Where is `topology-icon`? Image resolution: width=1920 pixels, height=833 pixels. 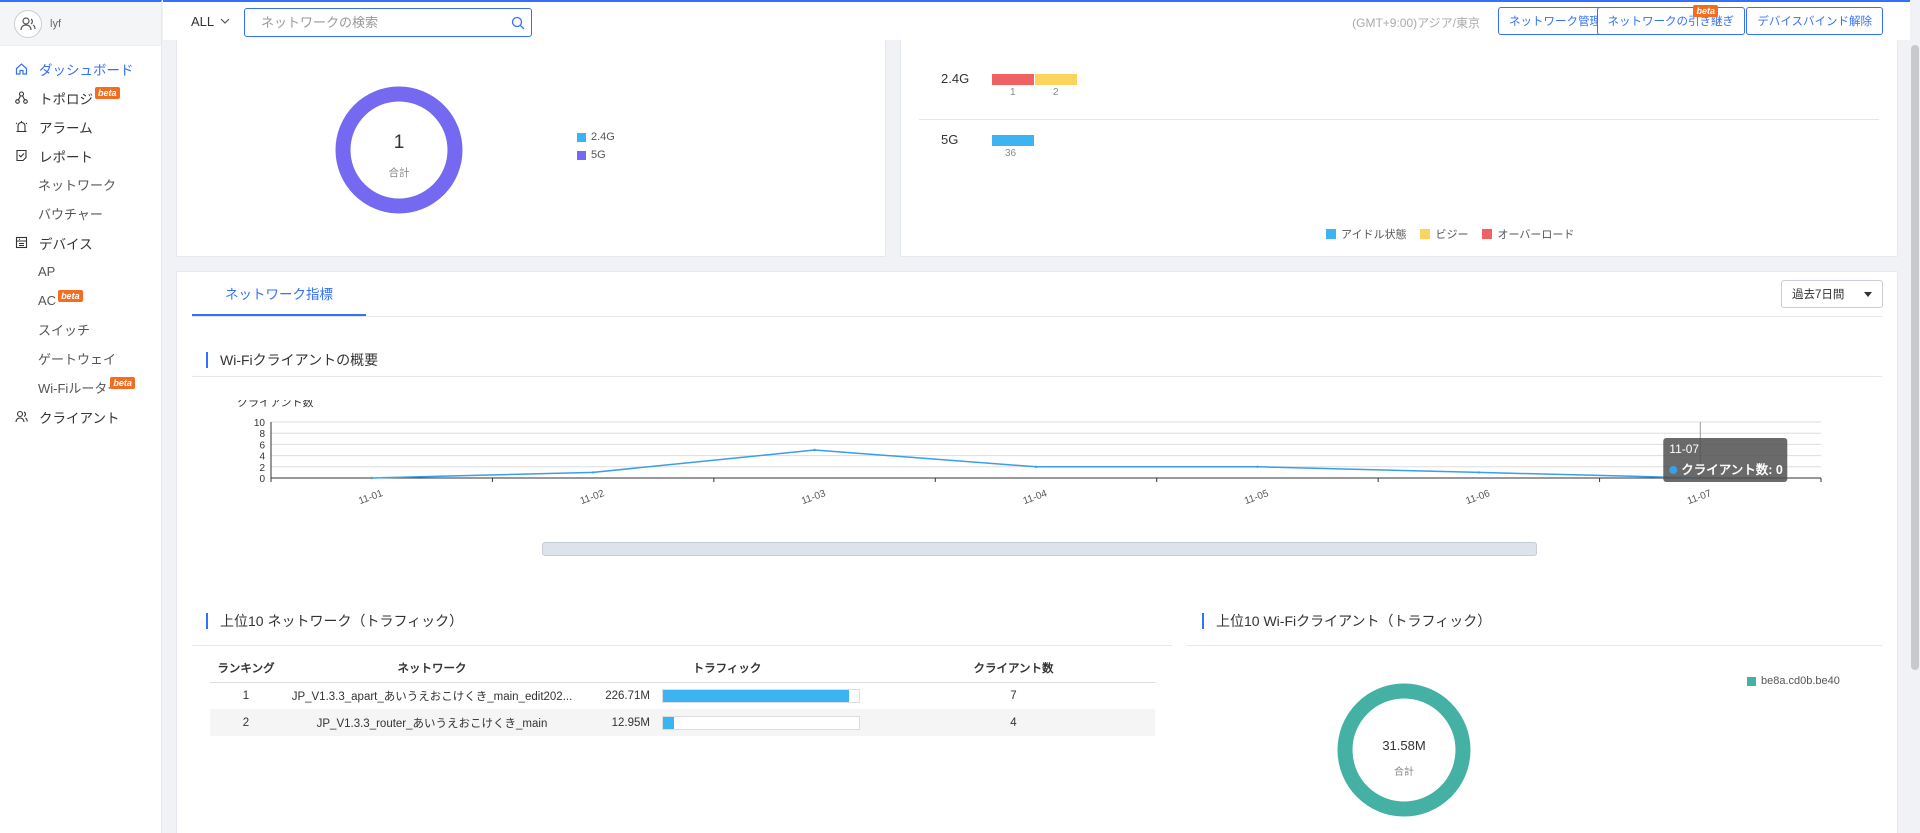
topology-icon is located at coordinates (21, 98).